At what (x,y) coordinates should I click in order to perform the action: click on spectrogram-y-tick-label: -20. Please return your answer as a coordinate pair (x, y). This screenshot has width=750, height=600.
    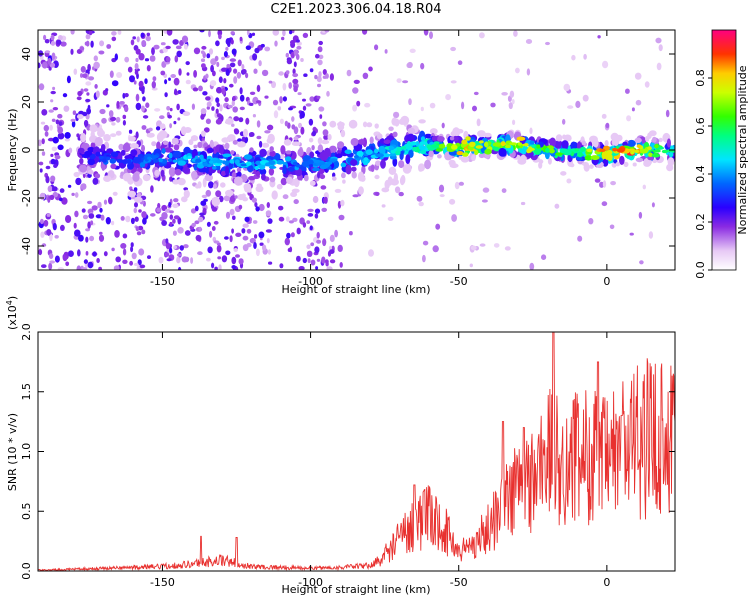
    Looking at the image, I should click on (26, 198).